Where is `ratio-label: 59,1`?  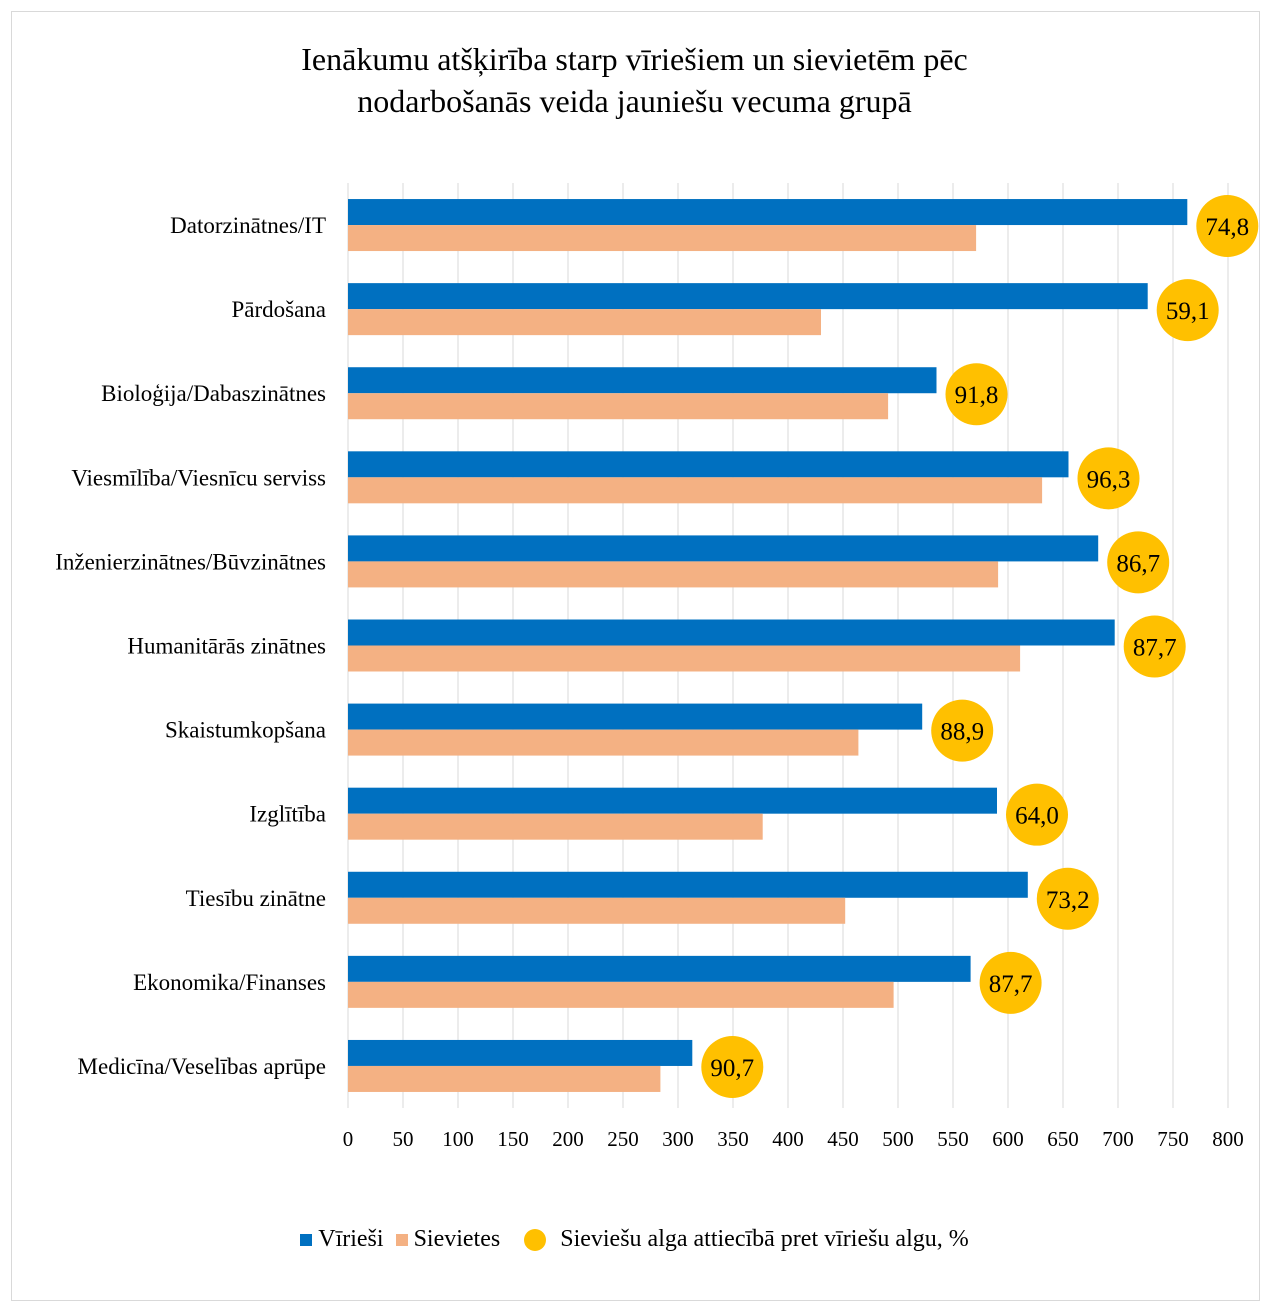 ratio-label: 59,1 is located at coordinates (1188, 311).